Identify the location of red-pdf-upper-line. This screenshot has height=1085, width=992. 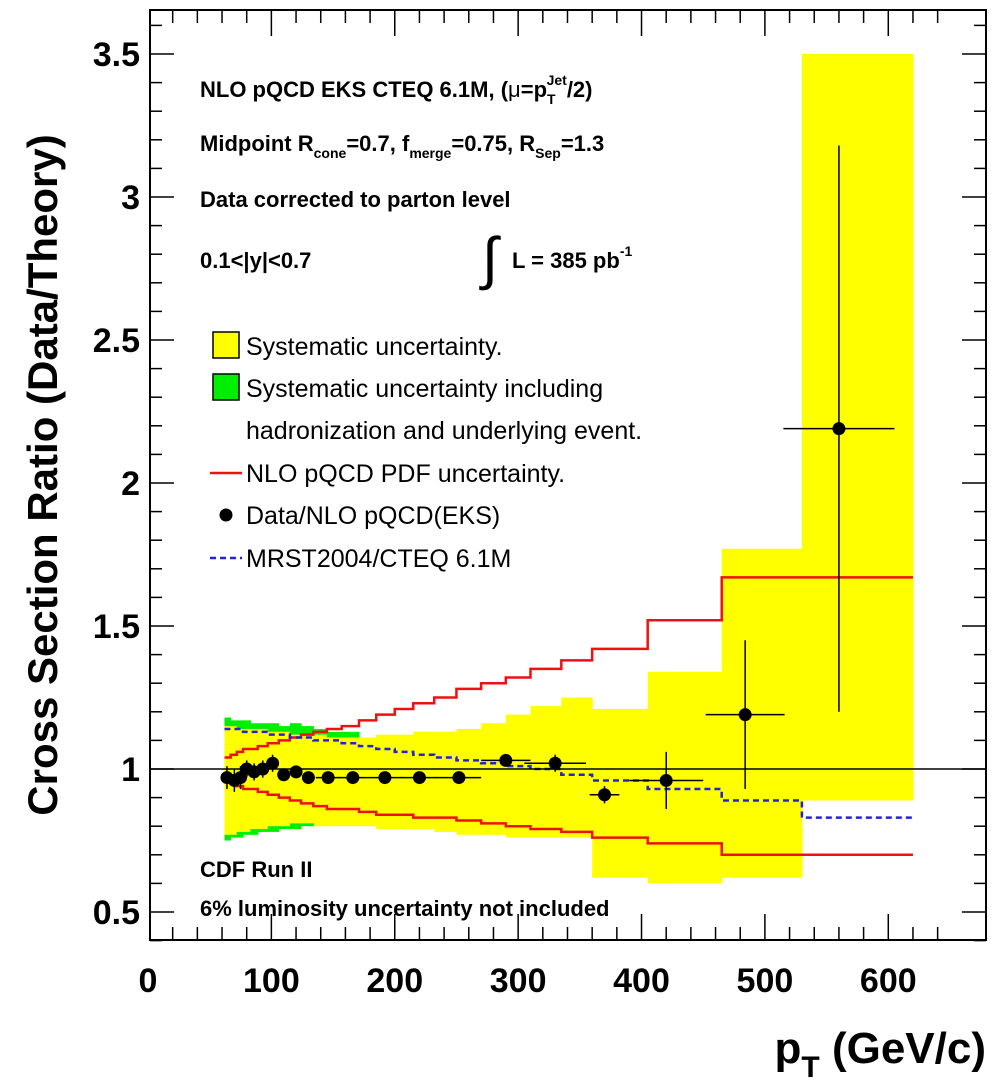
(568, 667).